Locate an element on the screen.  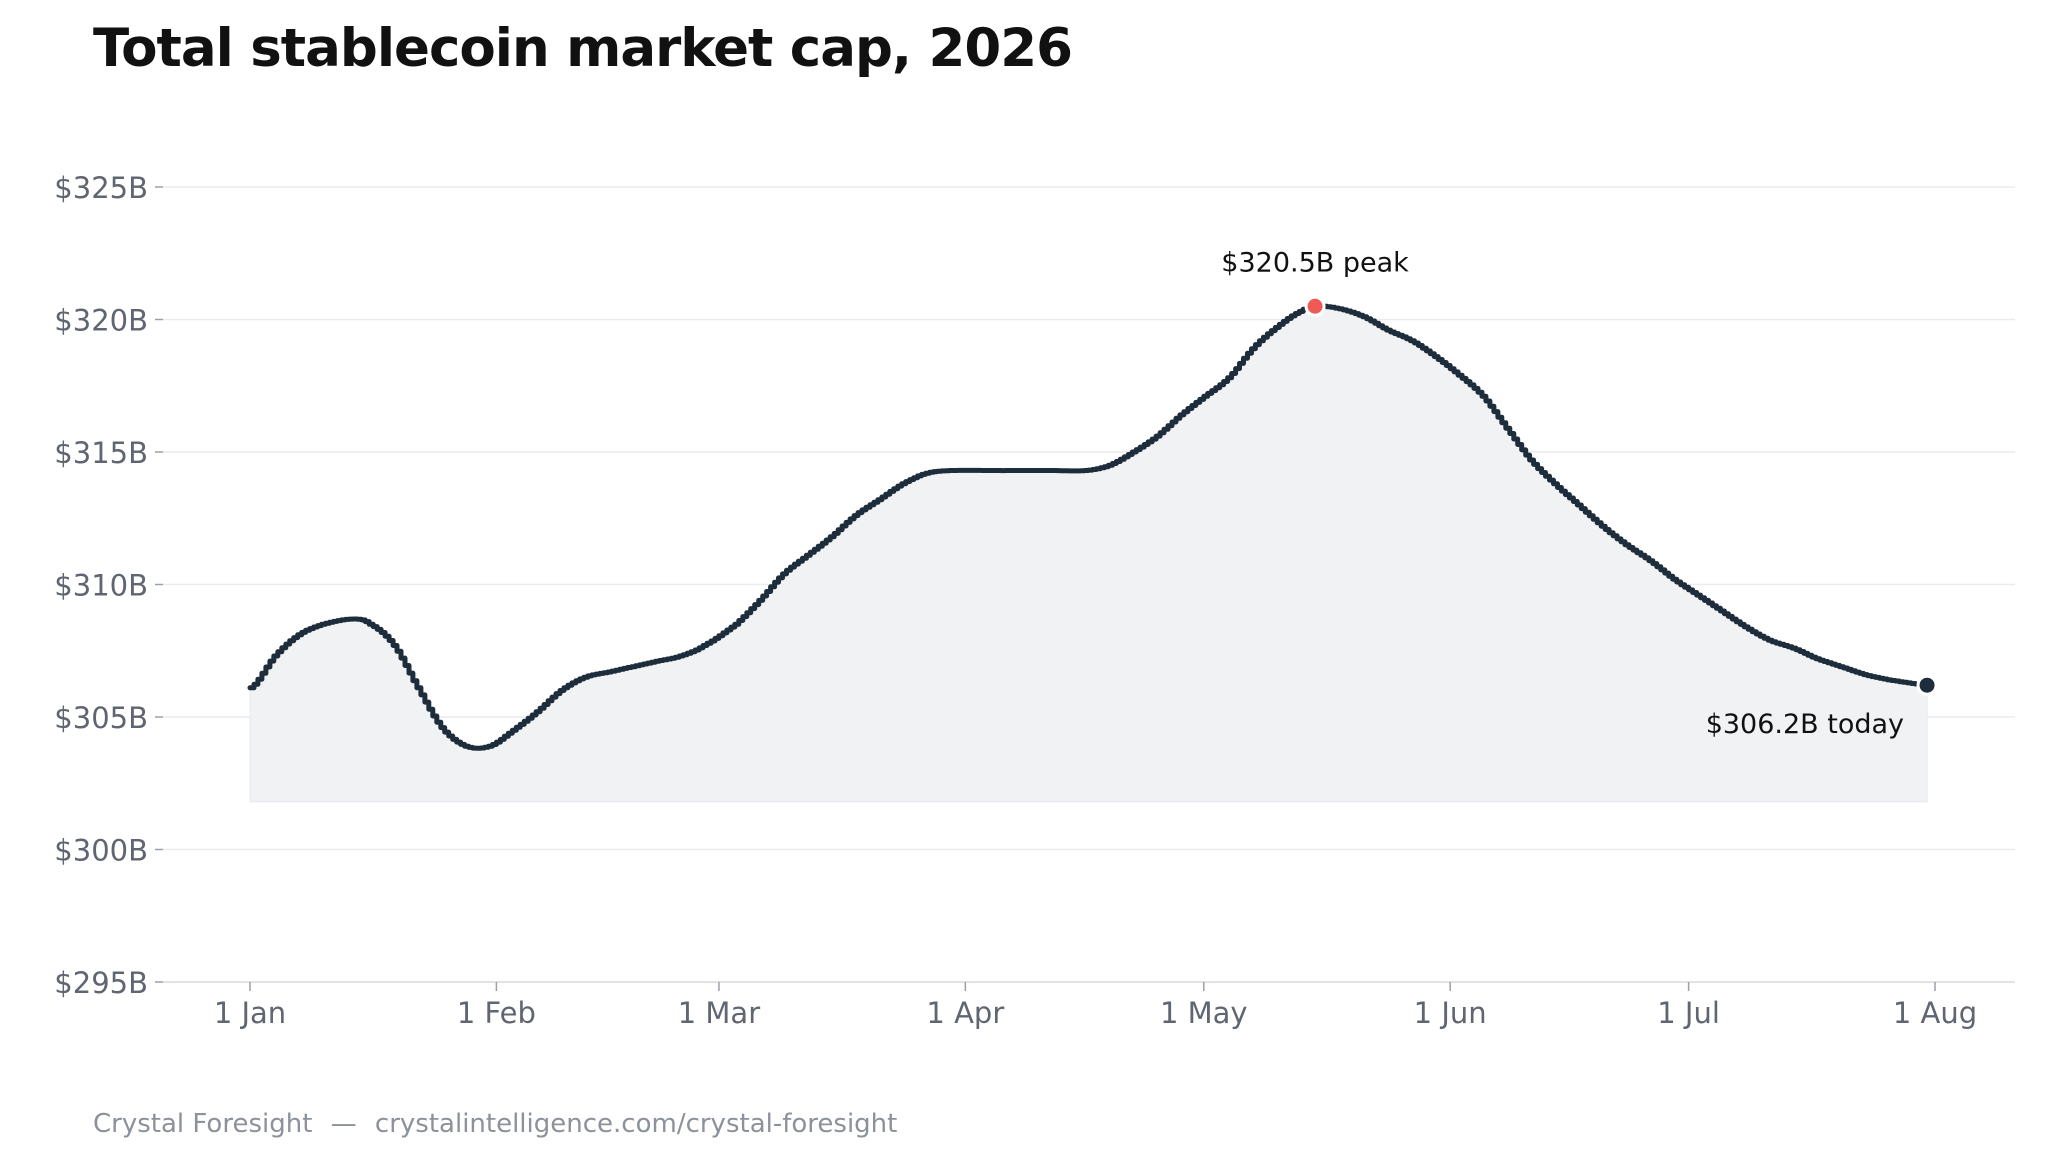
today-marker is located at coordinates (1927, 685).